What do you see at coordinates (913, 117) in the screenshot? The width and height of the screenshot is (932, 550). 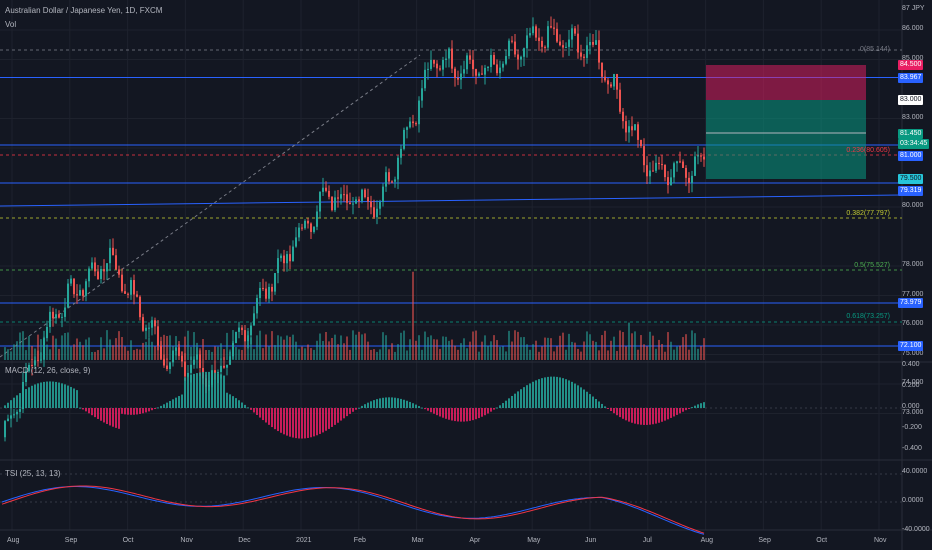 I see `price-axis-label: 83.000` at bounding box center [913, 117].